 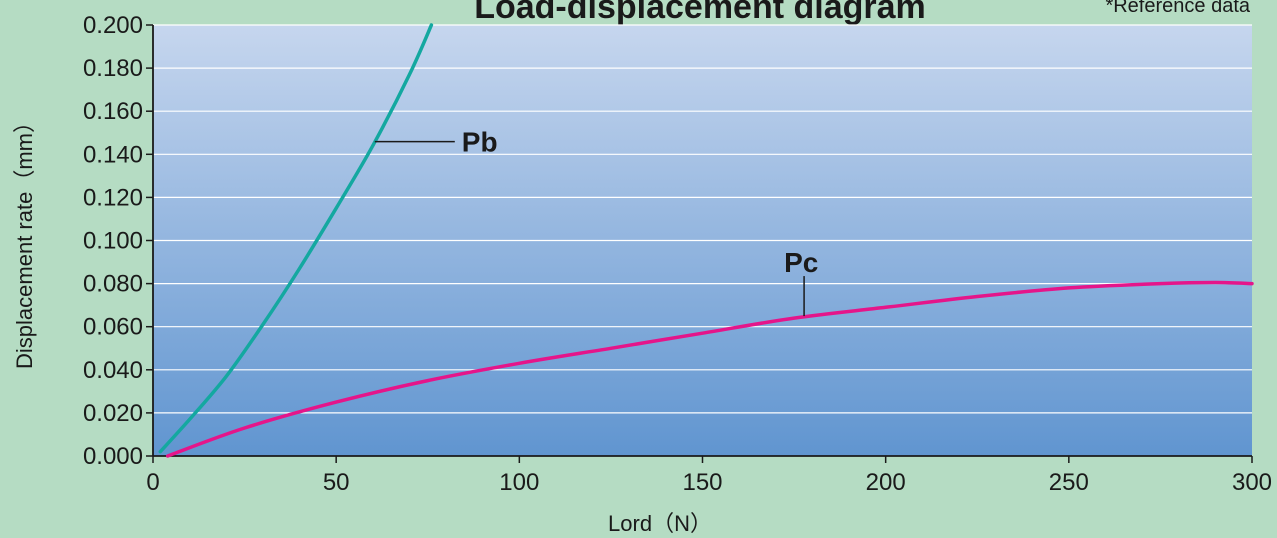 What do you see at coordinates (113, 197) in the screenshot?
I see `y-tick-label: 0.120` at bounding box center [113, 197].